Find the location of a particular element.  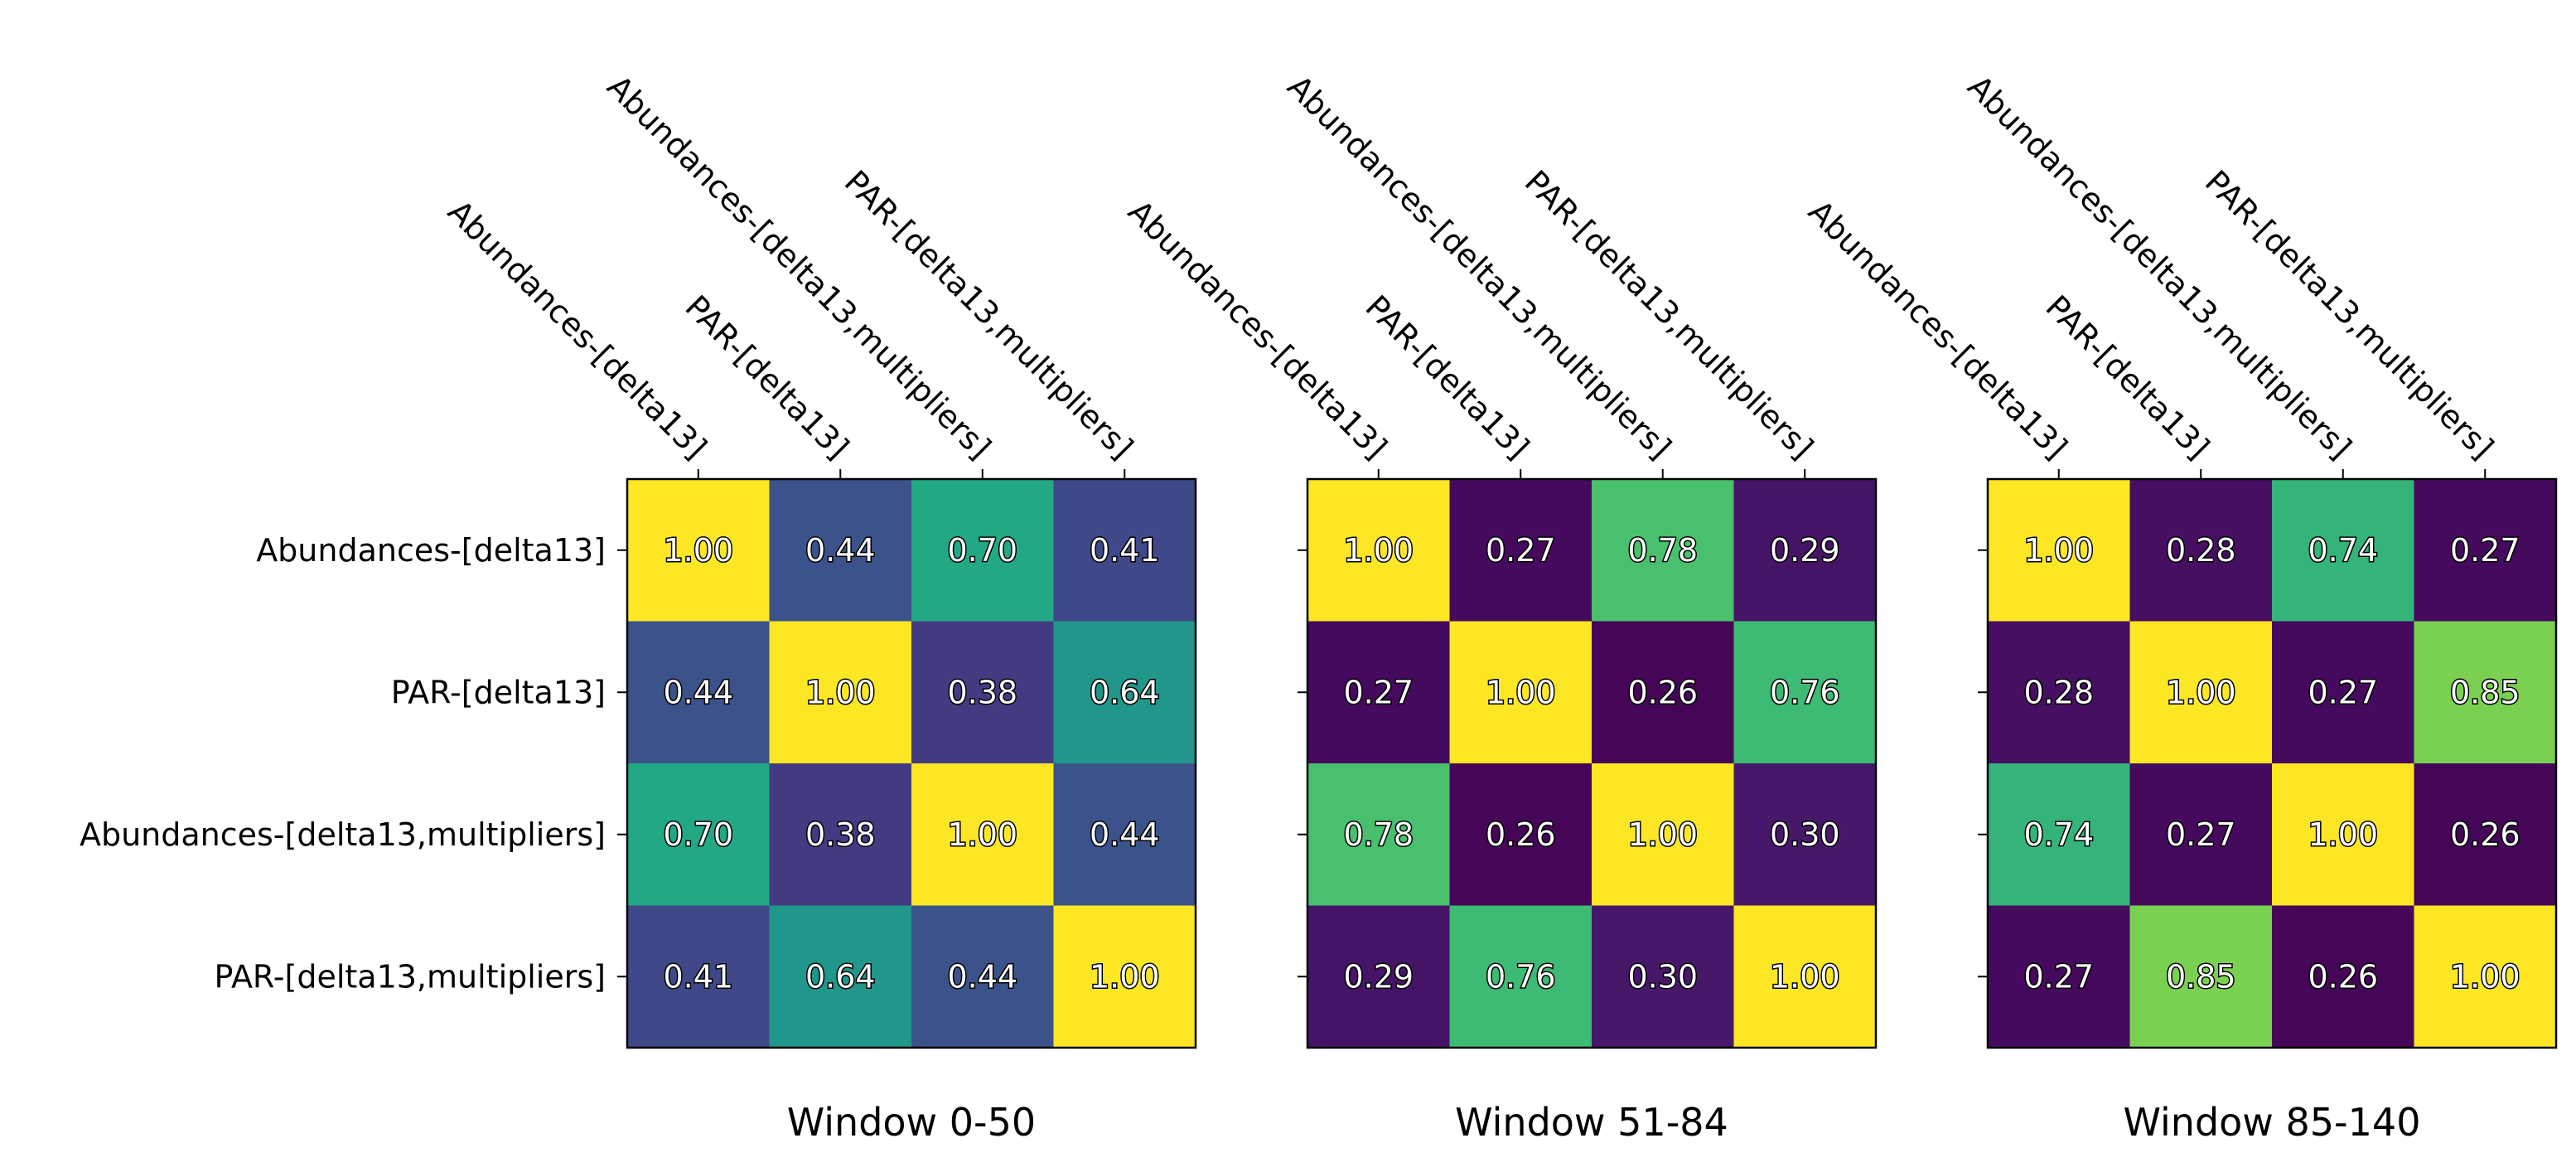

cell-value-label: 0.74 is located at coordinates (2343, 550).